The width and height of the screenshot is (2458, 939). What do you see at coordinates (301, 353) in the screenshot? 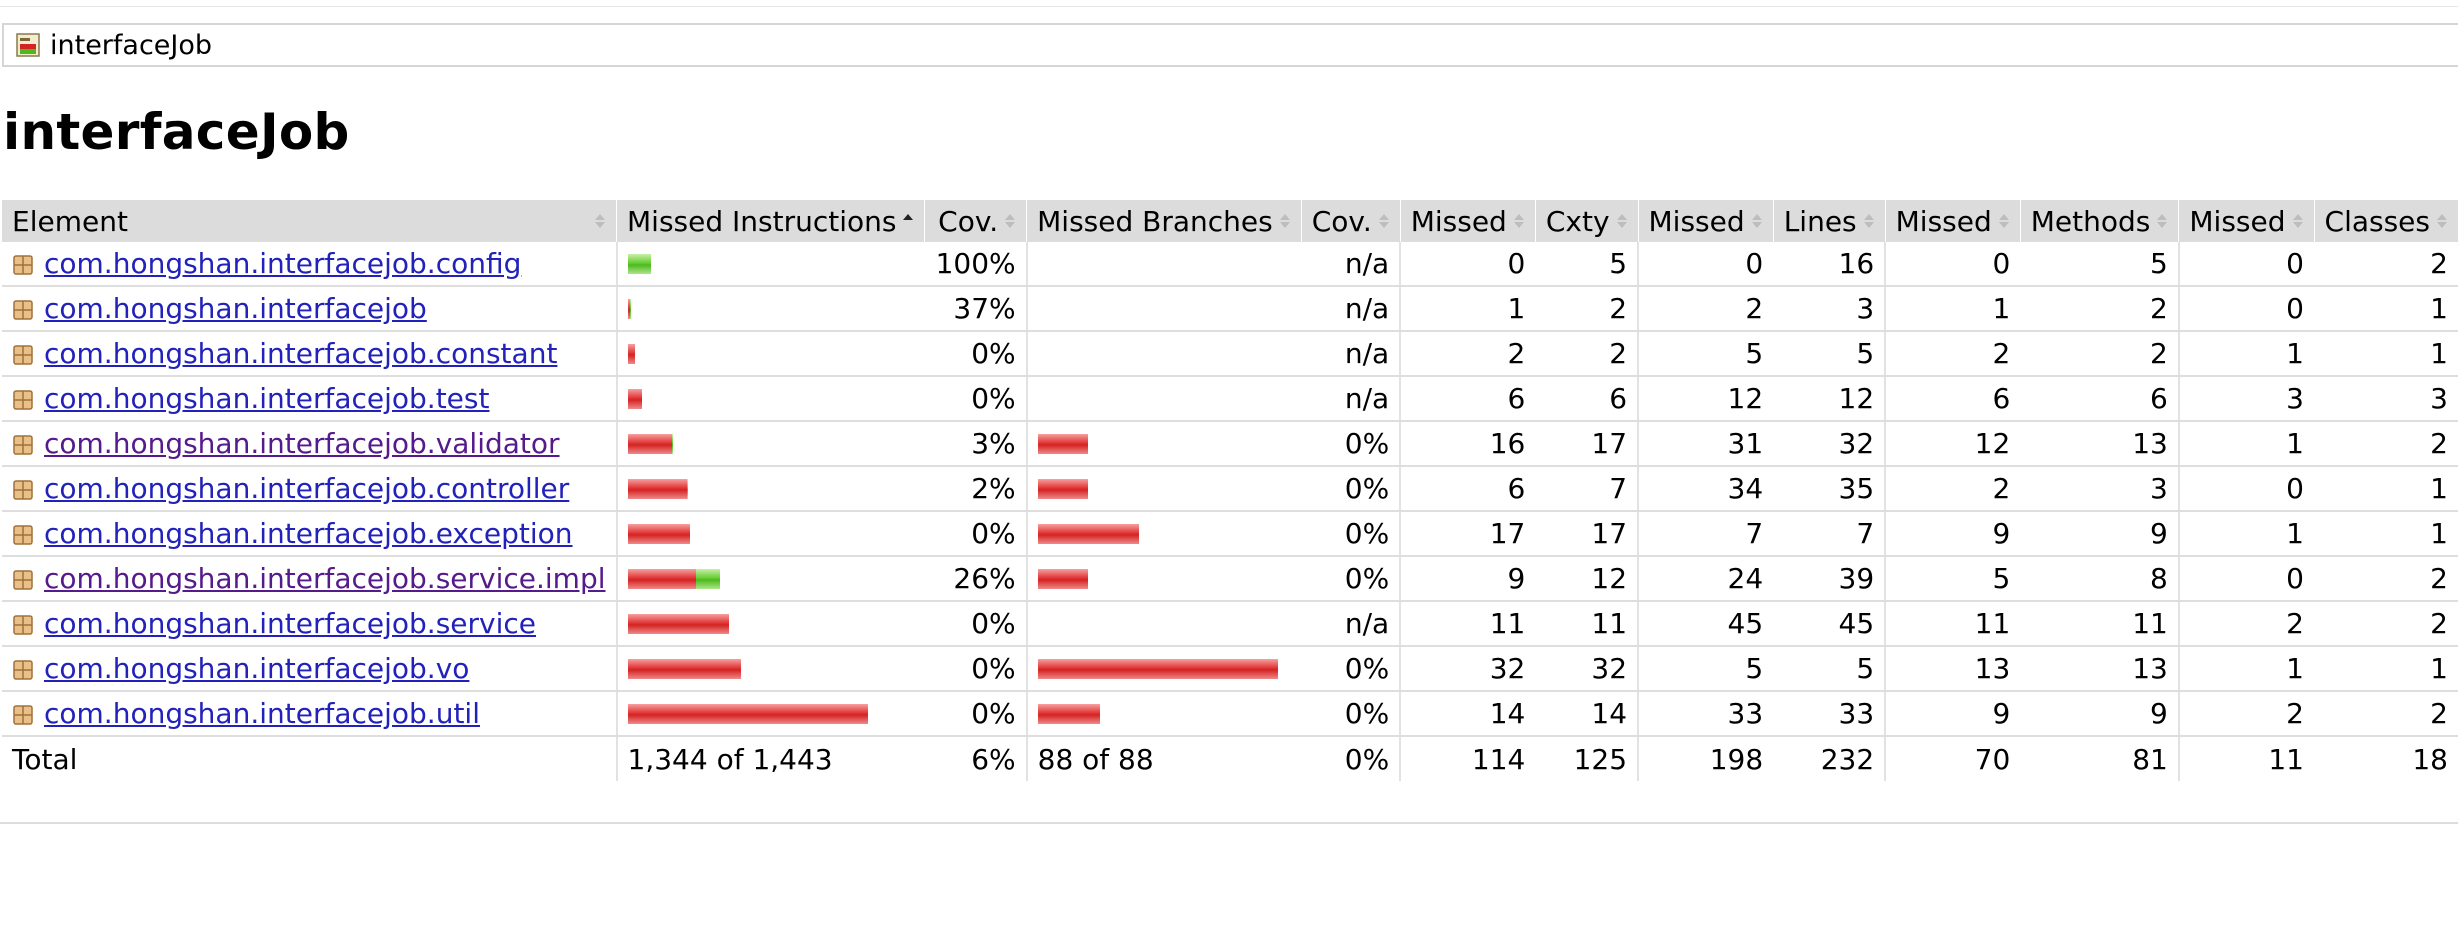
I see `package-link: com.hongshan.interfacejob.constant` at bounding box center [301, 353].